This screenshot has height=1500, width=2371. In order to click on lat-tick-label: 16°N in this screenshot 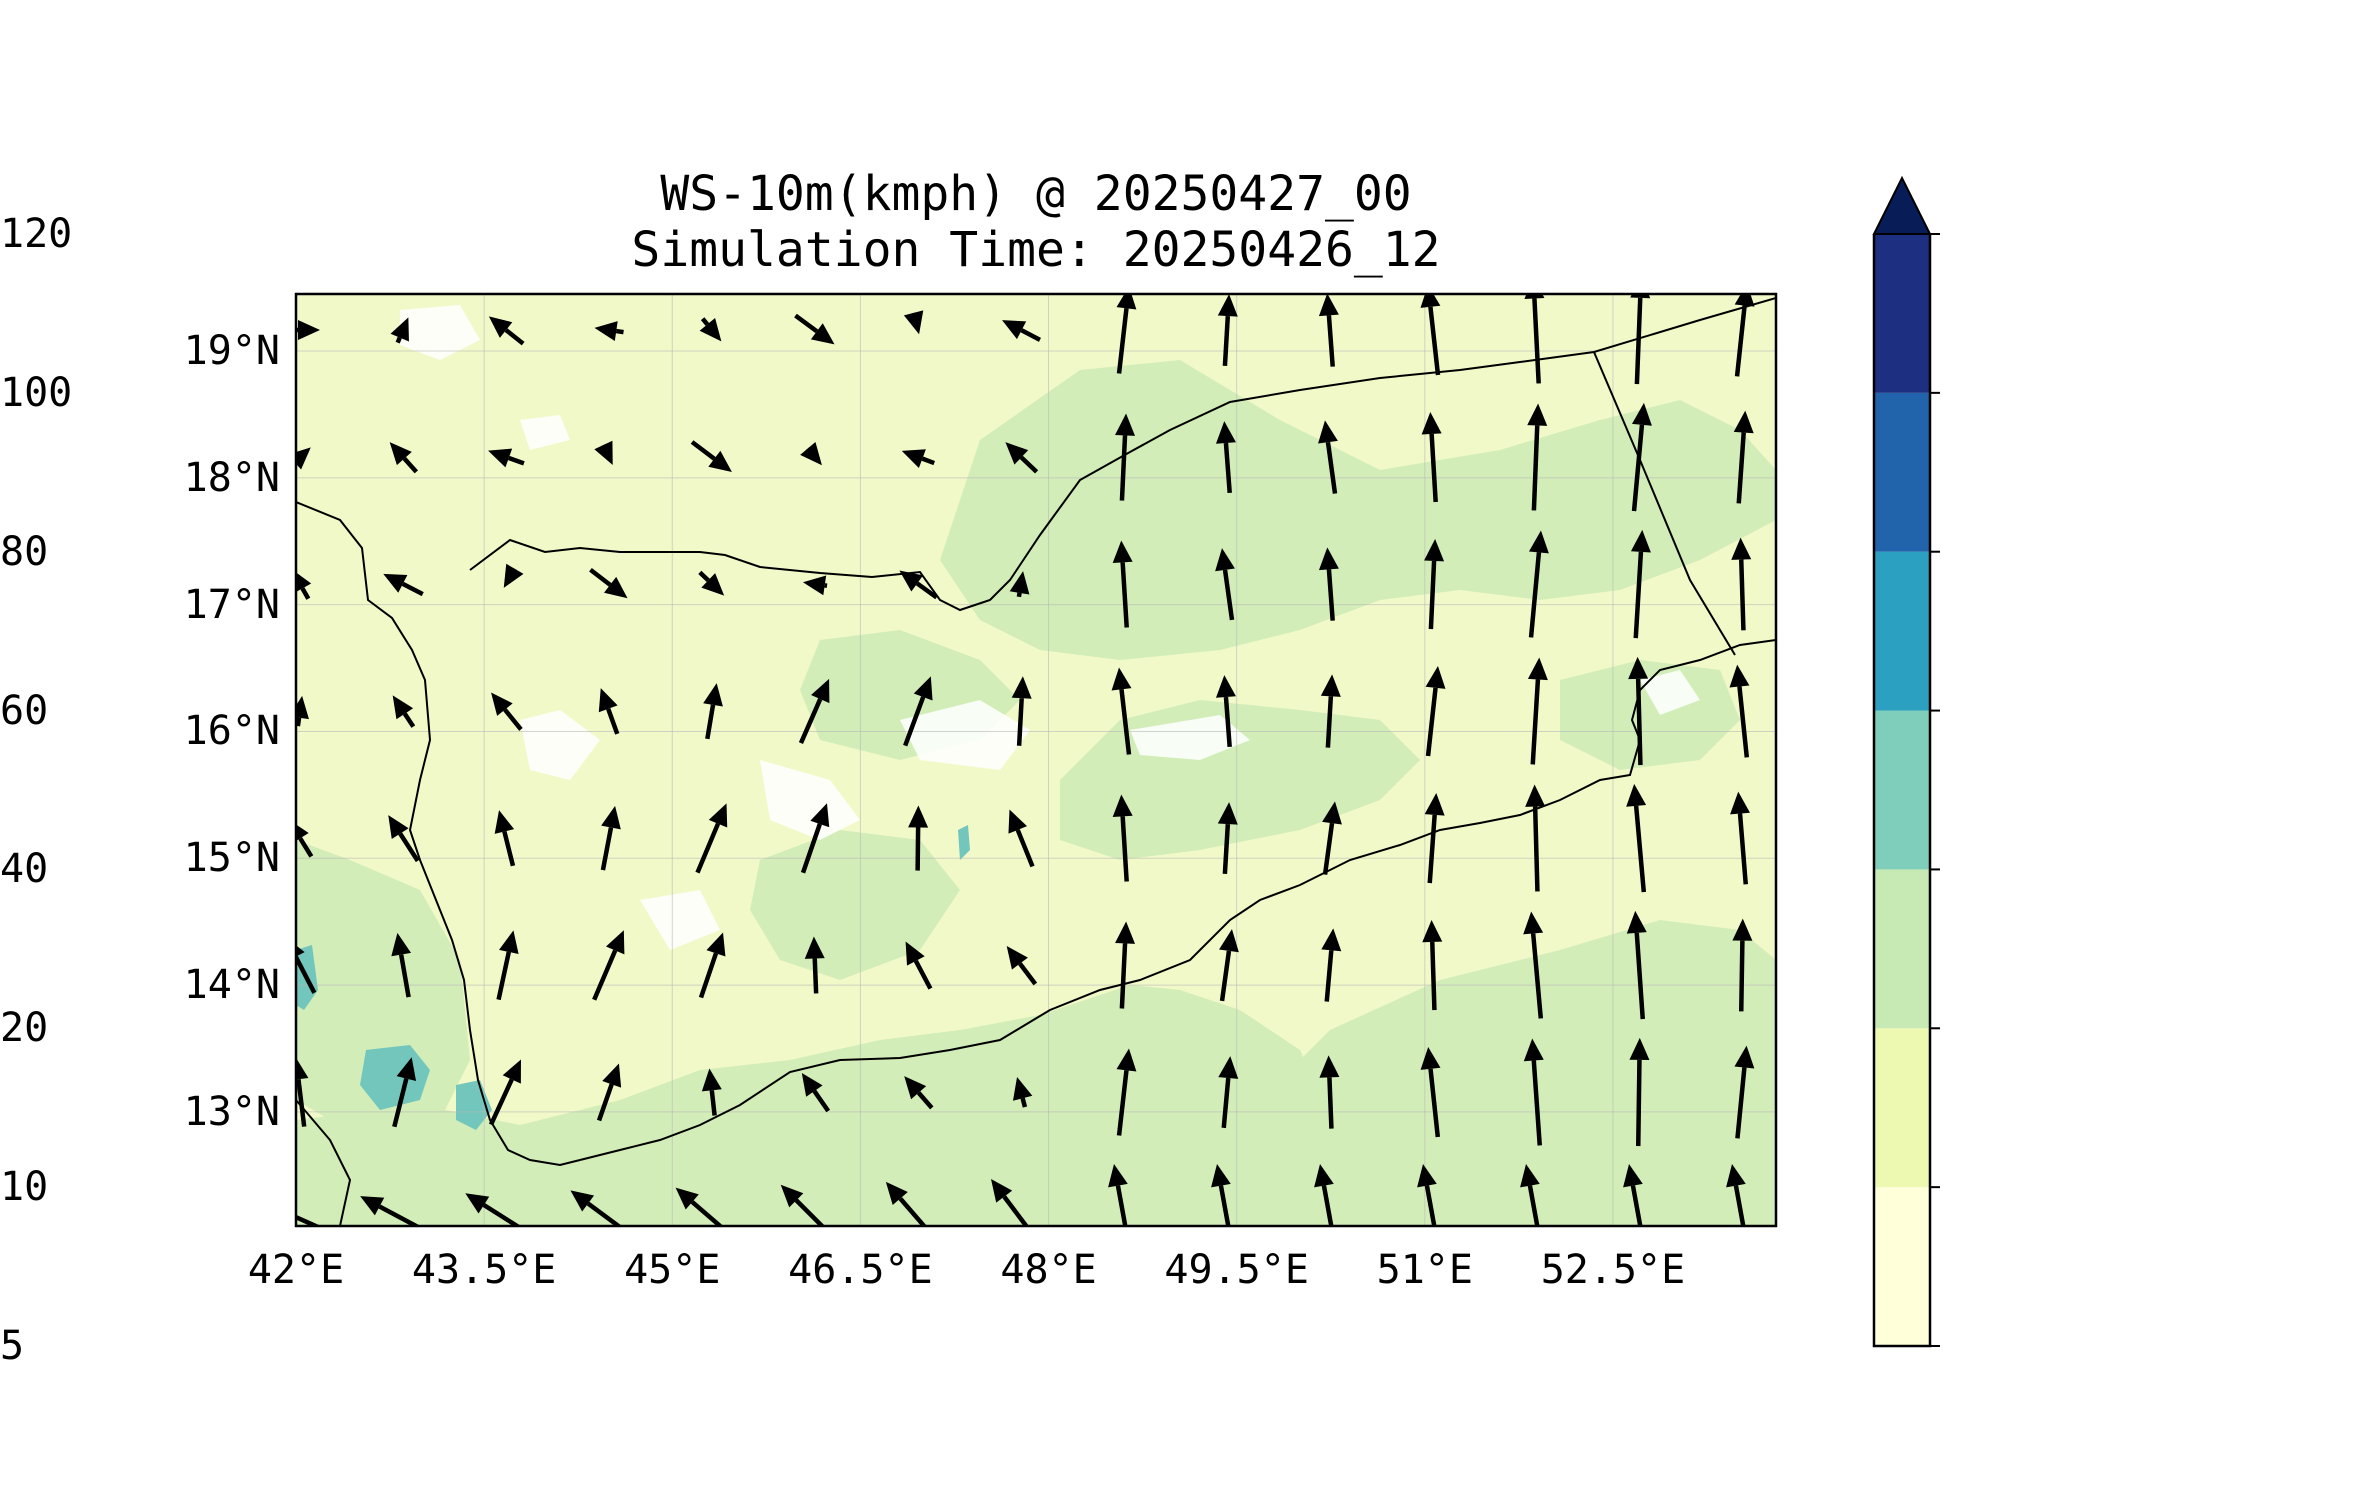, I will do `click(231, 731)`.